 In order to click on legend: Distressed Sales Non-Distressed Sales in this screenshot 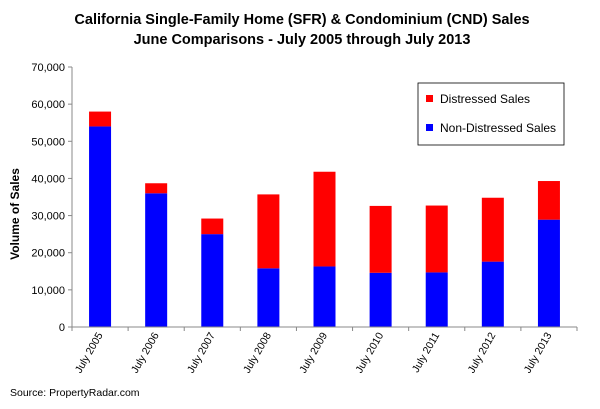, I will do `click(491, 114)`.